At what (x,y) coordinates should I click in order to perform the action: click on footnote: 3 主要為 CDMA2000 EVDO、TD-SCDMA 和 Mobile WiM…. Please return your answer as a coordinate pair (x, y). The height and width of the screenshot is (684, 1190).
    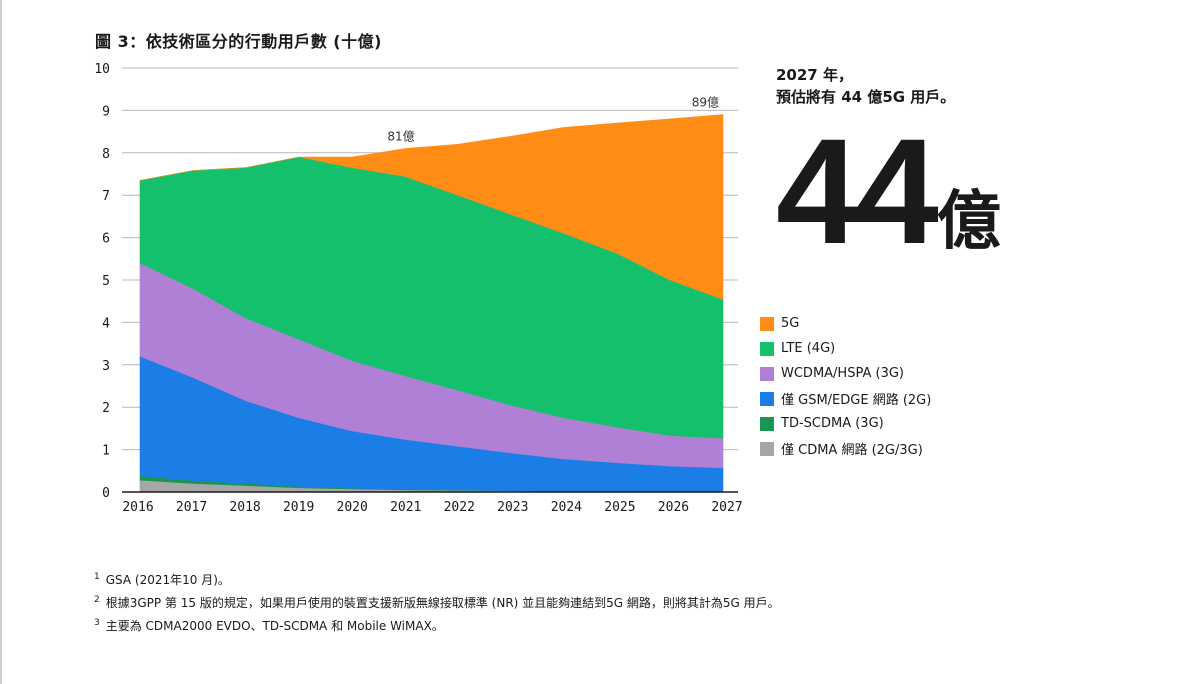
    Looking at the image, I should click on (437, 624).